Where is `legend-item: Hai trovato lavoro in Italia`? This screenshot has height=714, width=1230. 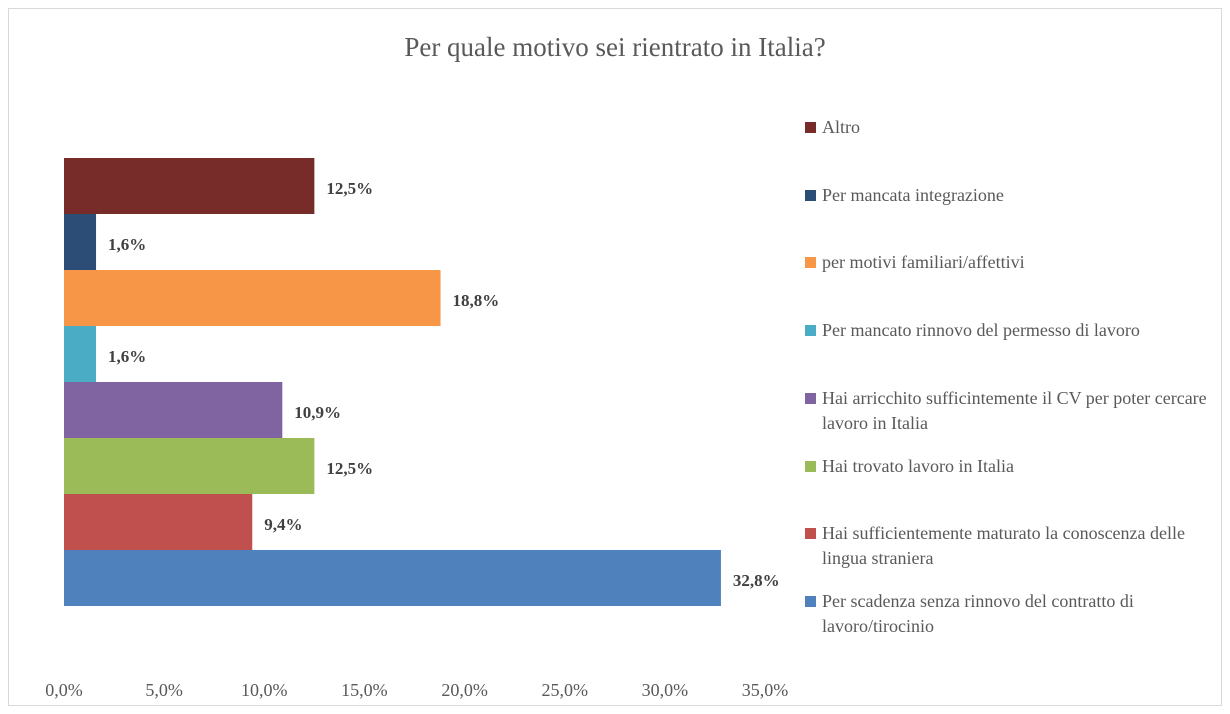 legend-item: Hai trovato lavoro in Italia is located at coordinates (1010, 466).